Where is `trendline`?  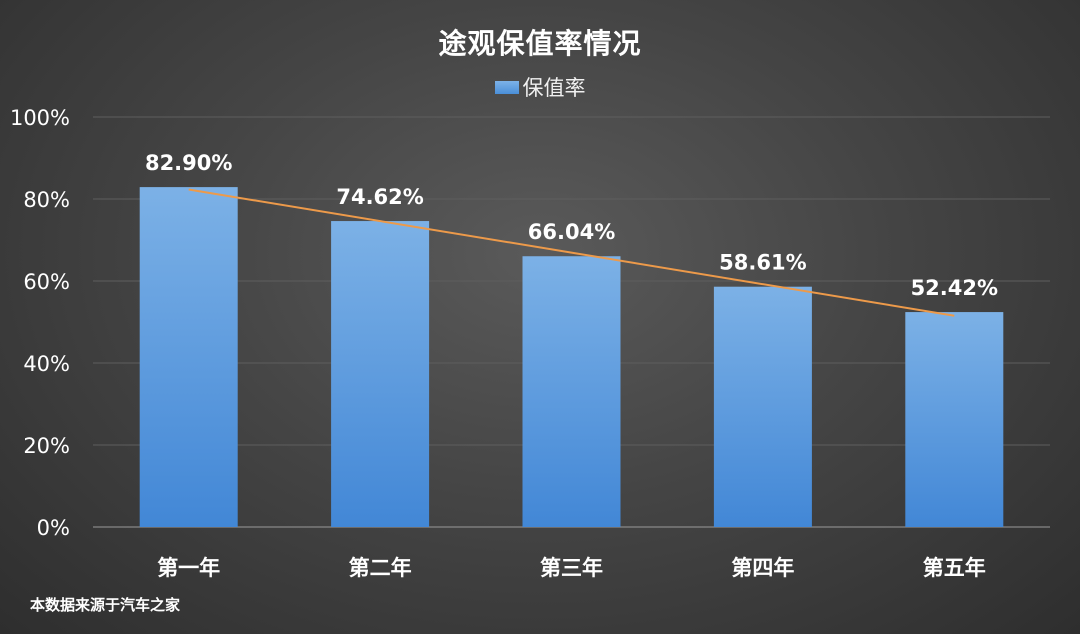
trendline is located at coordinates (571, 252).